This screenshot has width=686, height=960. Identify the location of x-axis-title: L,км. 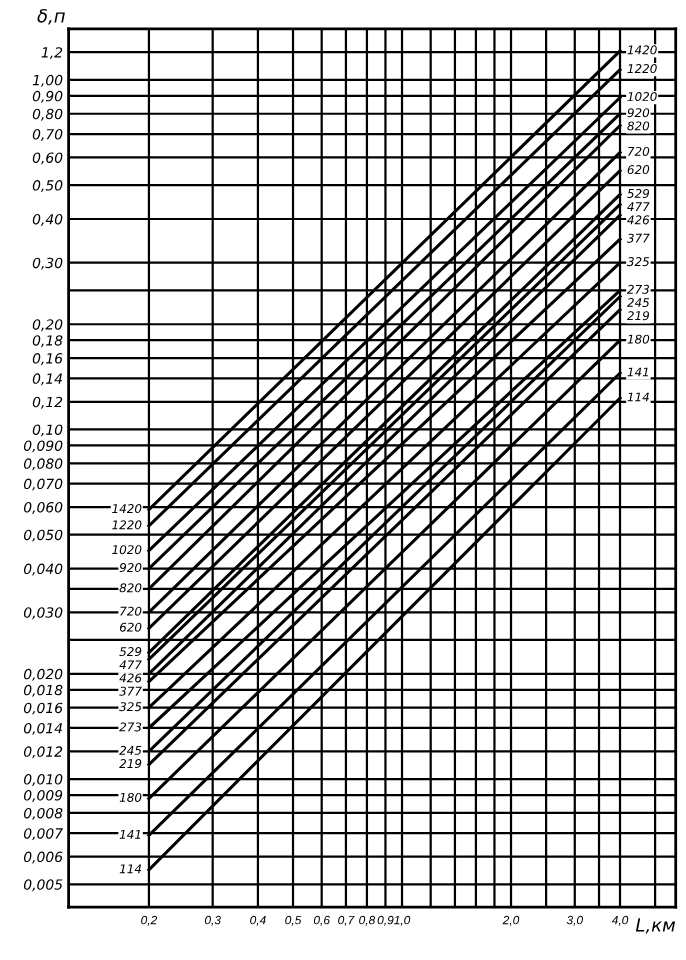
(655, 926).